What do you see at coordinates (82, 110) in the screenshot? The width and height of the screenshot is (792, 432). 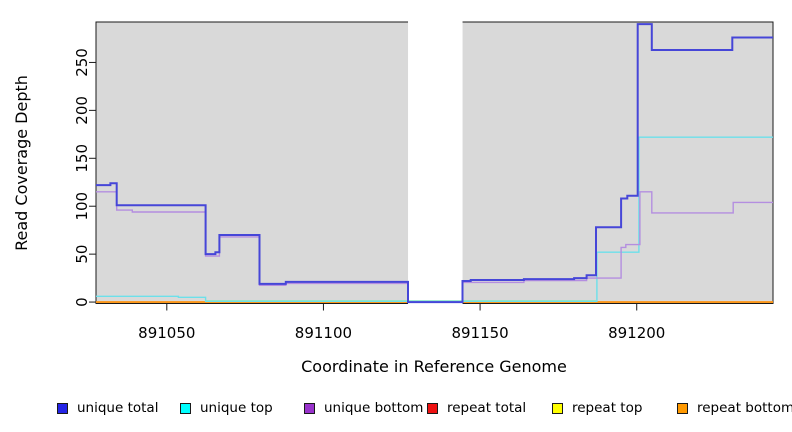 I see `y-tick-label: 200` at bounding box center [82, 110].